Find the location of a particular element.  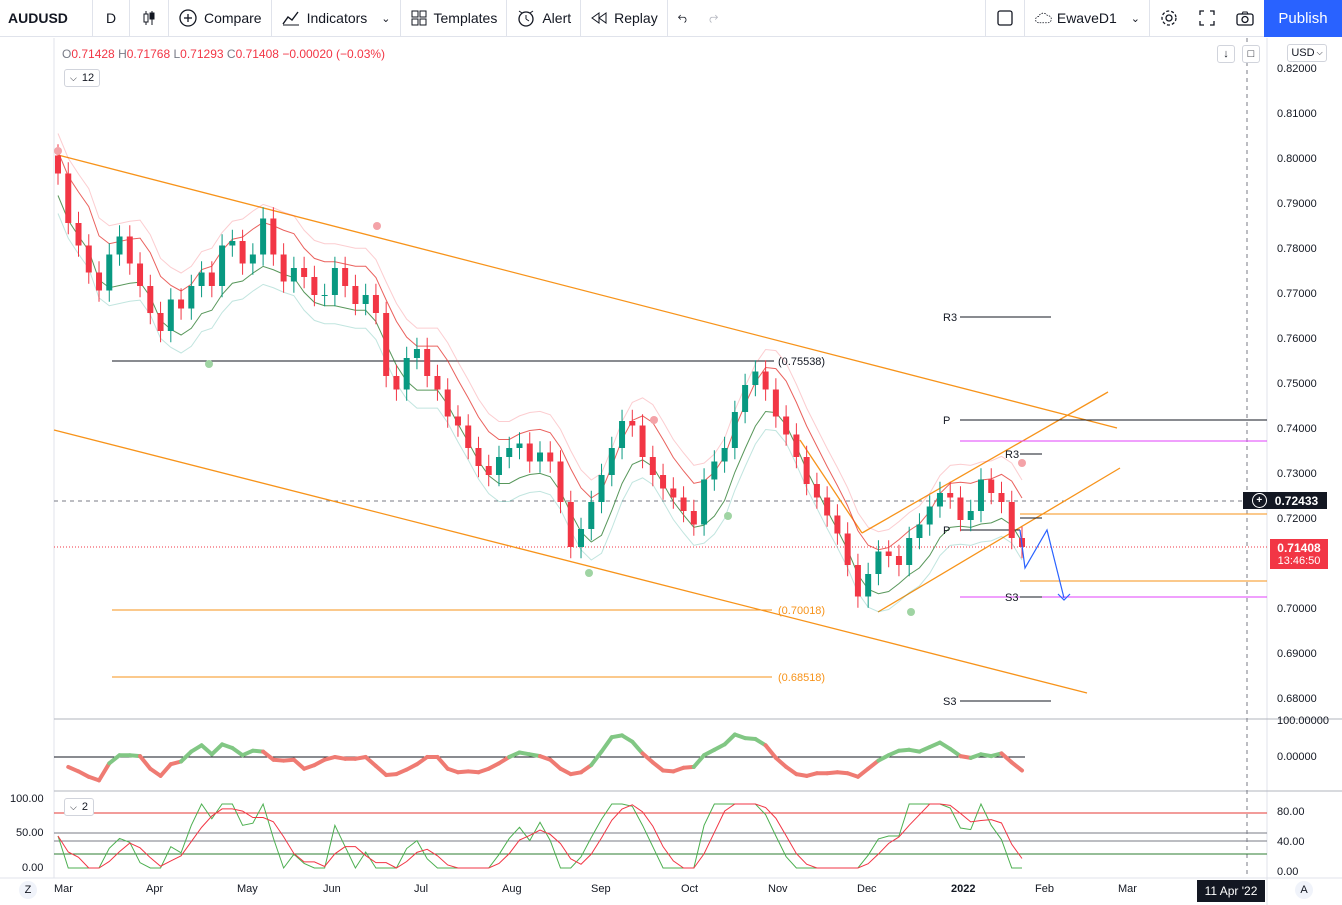

rising-channel-lower is located at coordinates (999, 540).